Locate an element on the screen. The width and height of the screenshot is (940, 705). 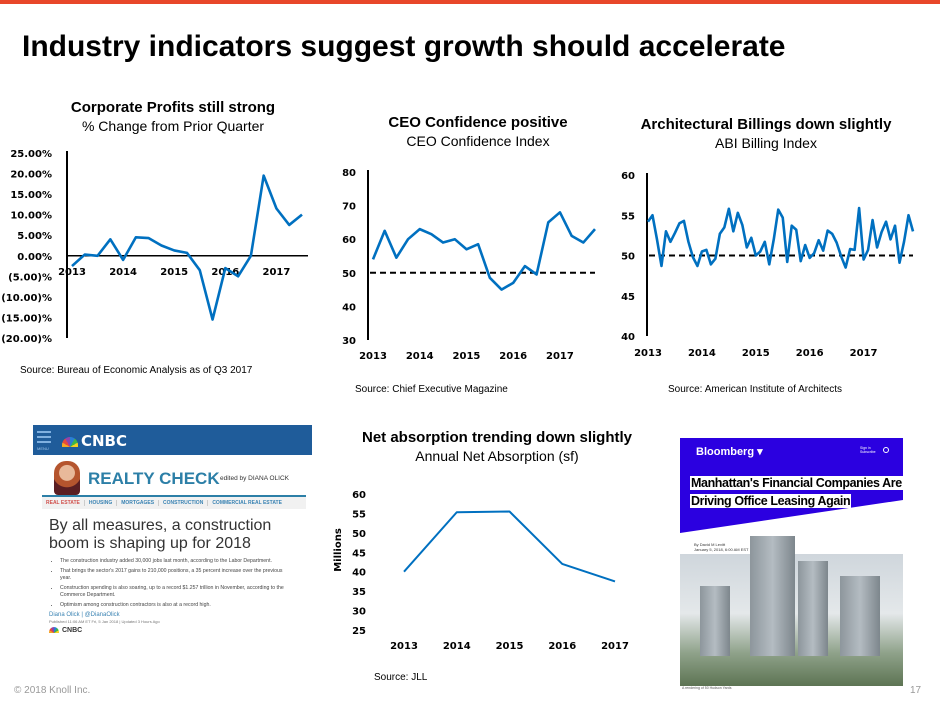
y-tick-label: 0.00% is located at coordinates (34, 257).